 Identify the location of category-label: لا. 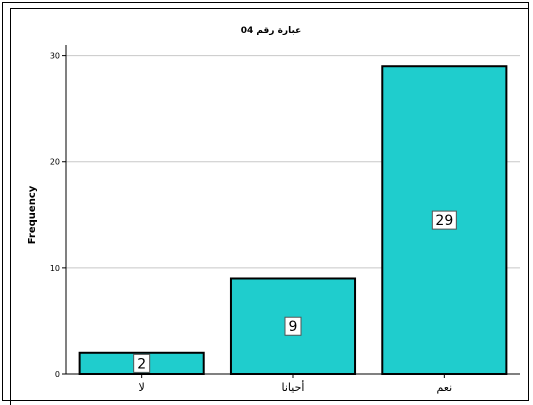
(142, 387).